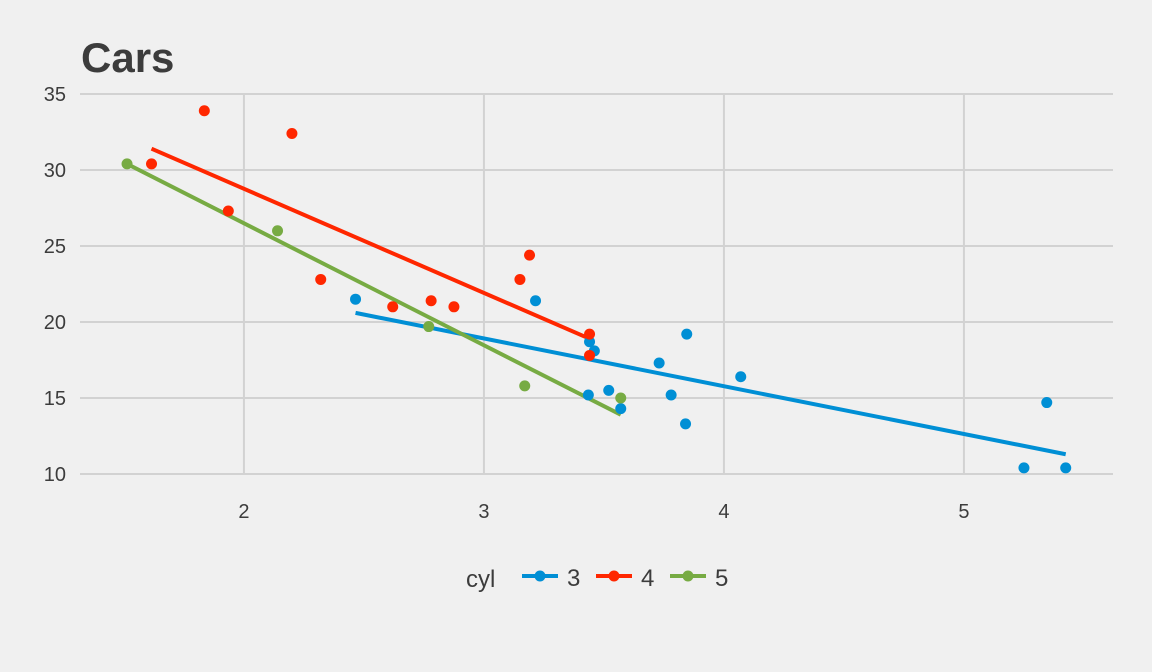 This screenshot has width=1152, height=672. What do you see at coordinates (55, 95) in the screenshot?
I see `y-tick-label: 35` at bounding box center [55, 95].